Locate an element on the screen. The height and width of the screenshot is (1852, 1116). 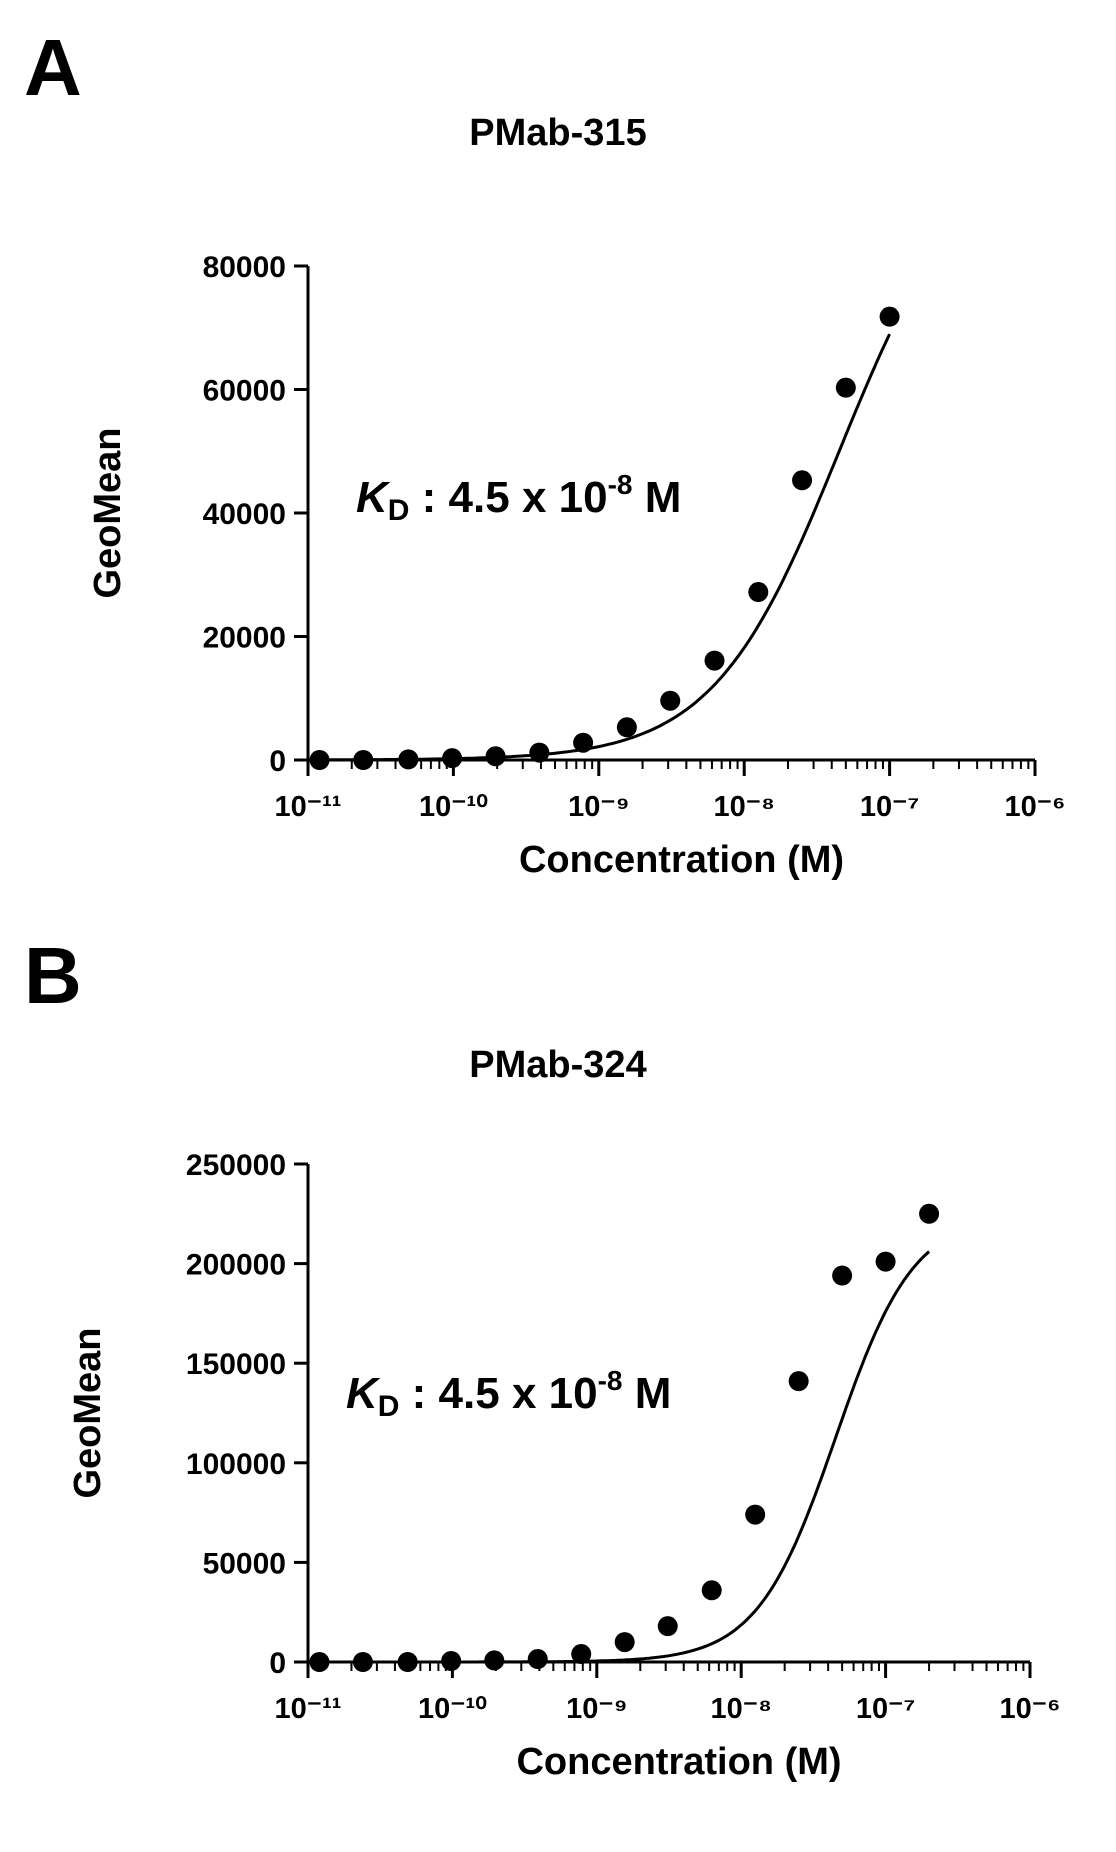
chart-title: PMab-315 is located at coordinates (558, 133).